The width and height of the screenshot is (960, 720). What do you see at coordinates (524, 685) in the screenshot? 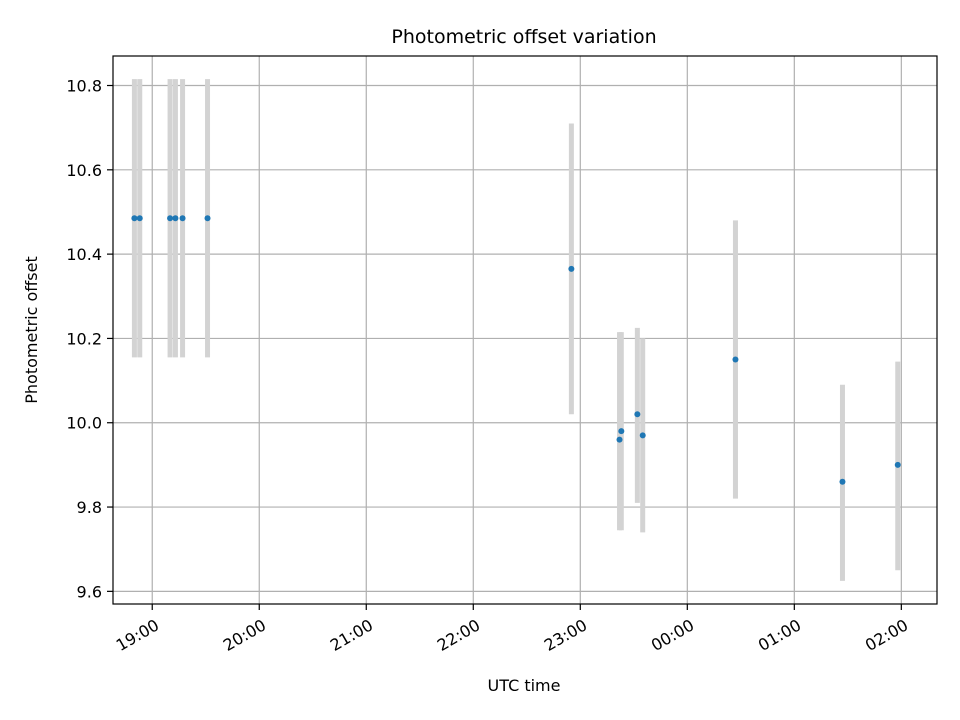
I see `x-axis-label: UTC time` at bounding box center [524, 685].